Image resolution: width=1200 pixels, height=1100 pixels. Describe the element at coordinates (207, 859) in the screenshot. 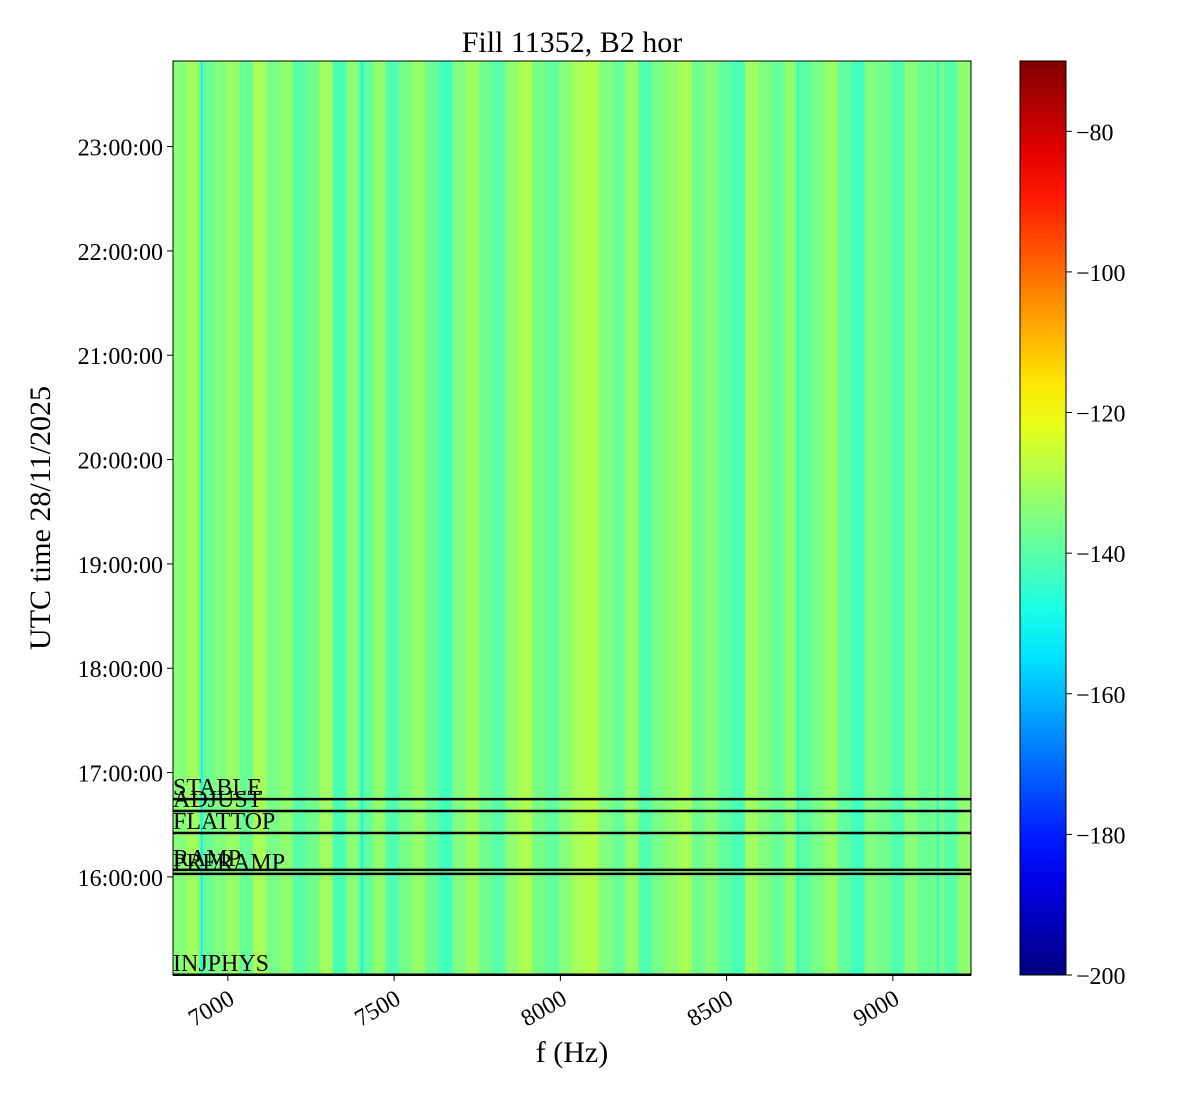

I see `mode-label: RAMP` at that location.